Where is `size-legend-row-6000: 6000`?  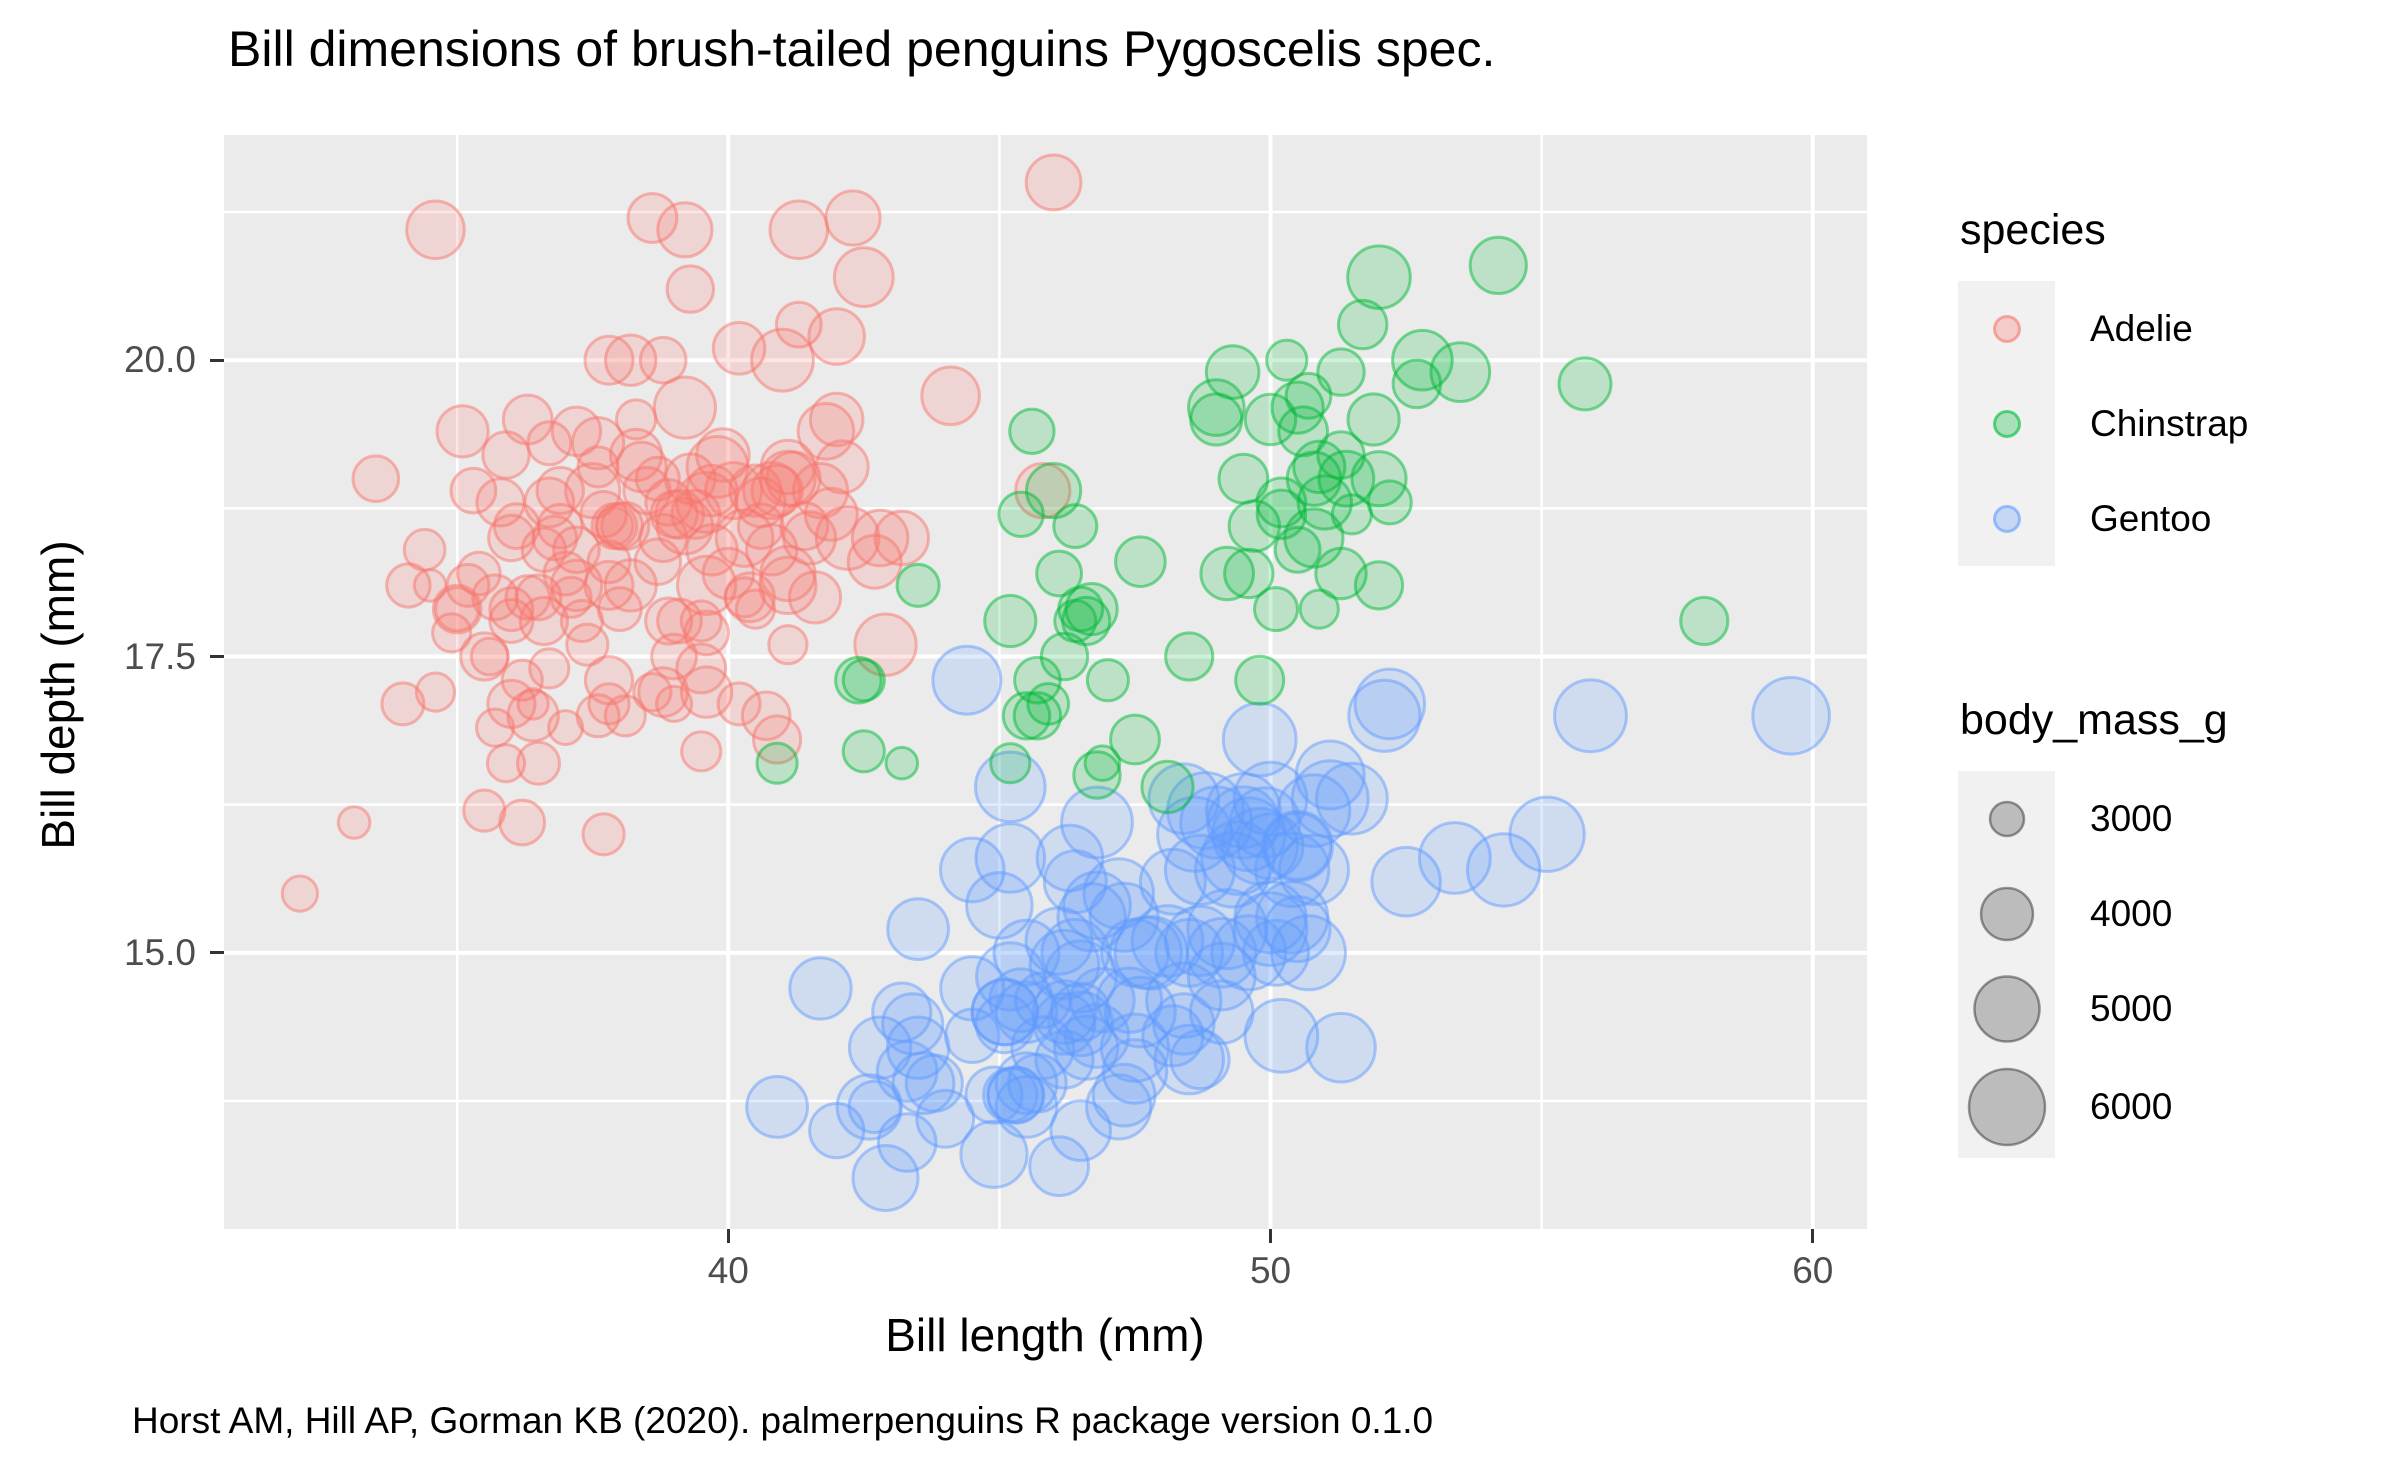 size-legend-row-6000: 6000 is located at coordinates (2065, 1107).